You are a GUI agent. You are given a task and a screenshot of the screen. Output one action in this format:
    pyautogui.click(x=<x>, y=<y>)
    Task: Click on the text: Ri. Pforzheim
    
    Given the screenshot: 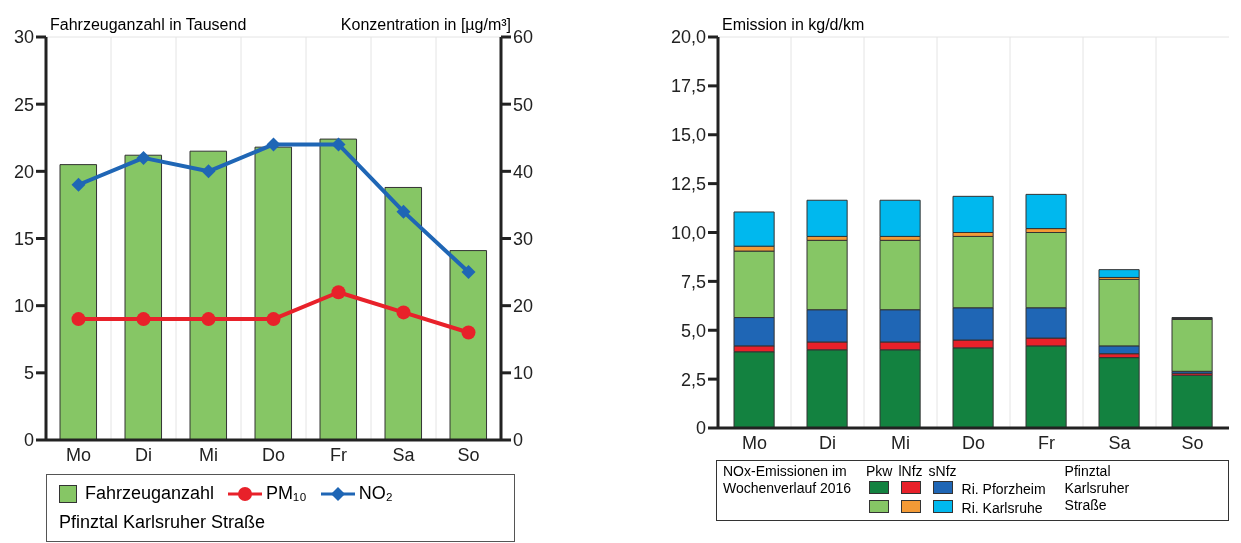 What is the action you would take?
    pyautogui.click(x=1003, y=489)
    